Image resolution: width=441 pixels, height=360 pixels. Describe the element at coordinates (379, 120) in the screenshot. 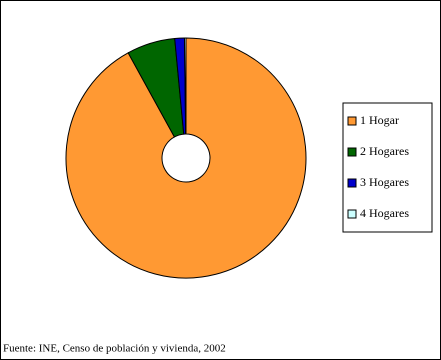

I see `legend-label: 1 Hogar` at that location.